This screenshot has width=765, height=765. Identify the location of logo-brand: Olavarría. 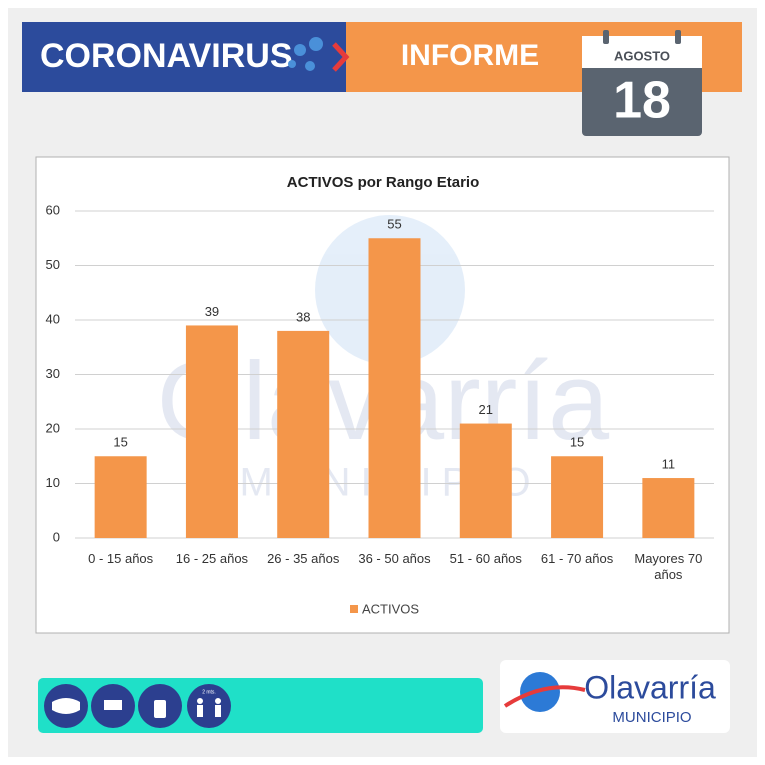
(650, 687).